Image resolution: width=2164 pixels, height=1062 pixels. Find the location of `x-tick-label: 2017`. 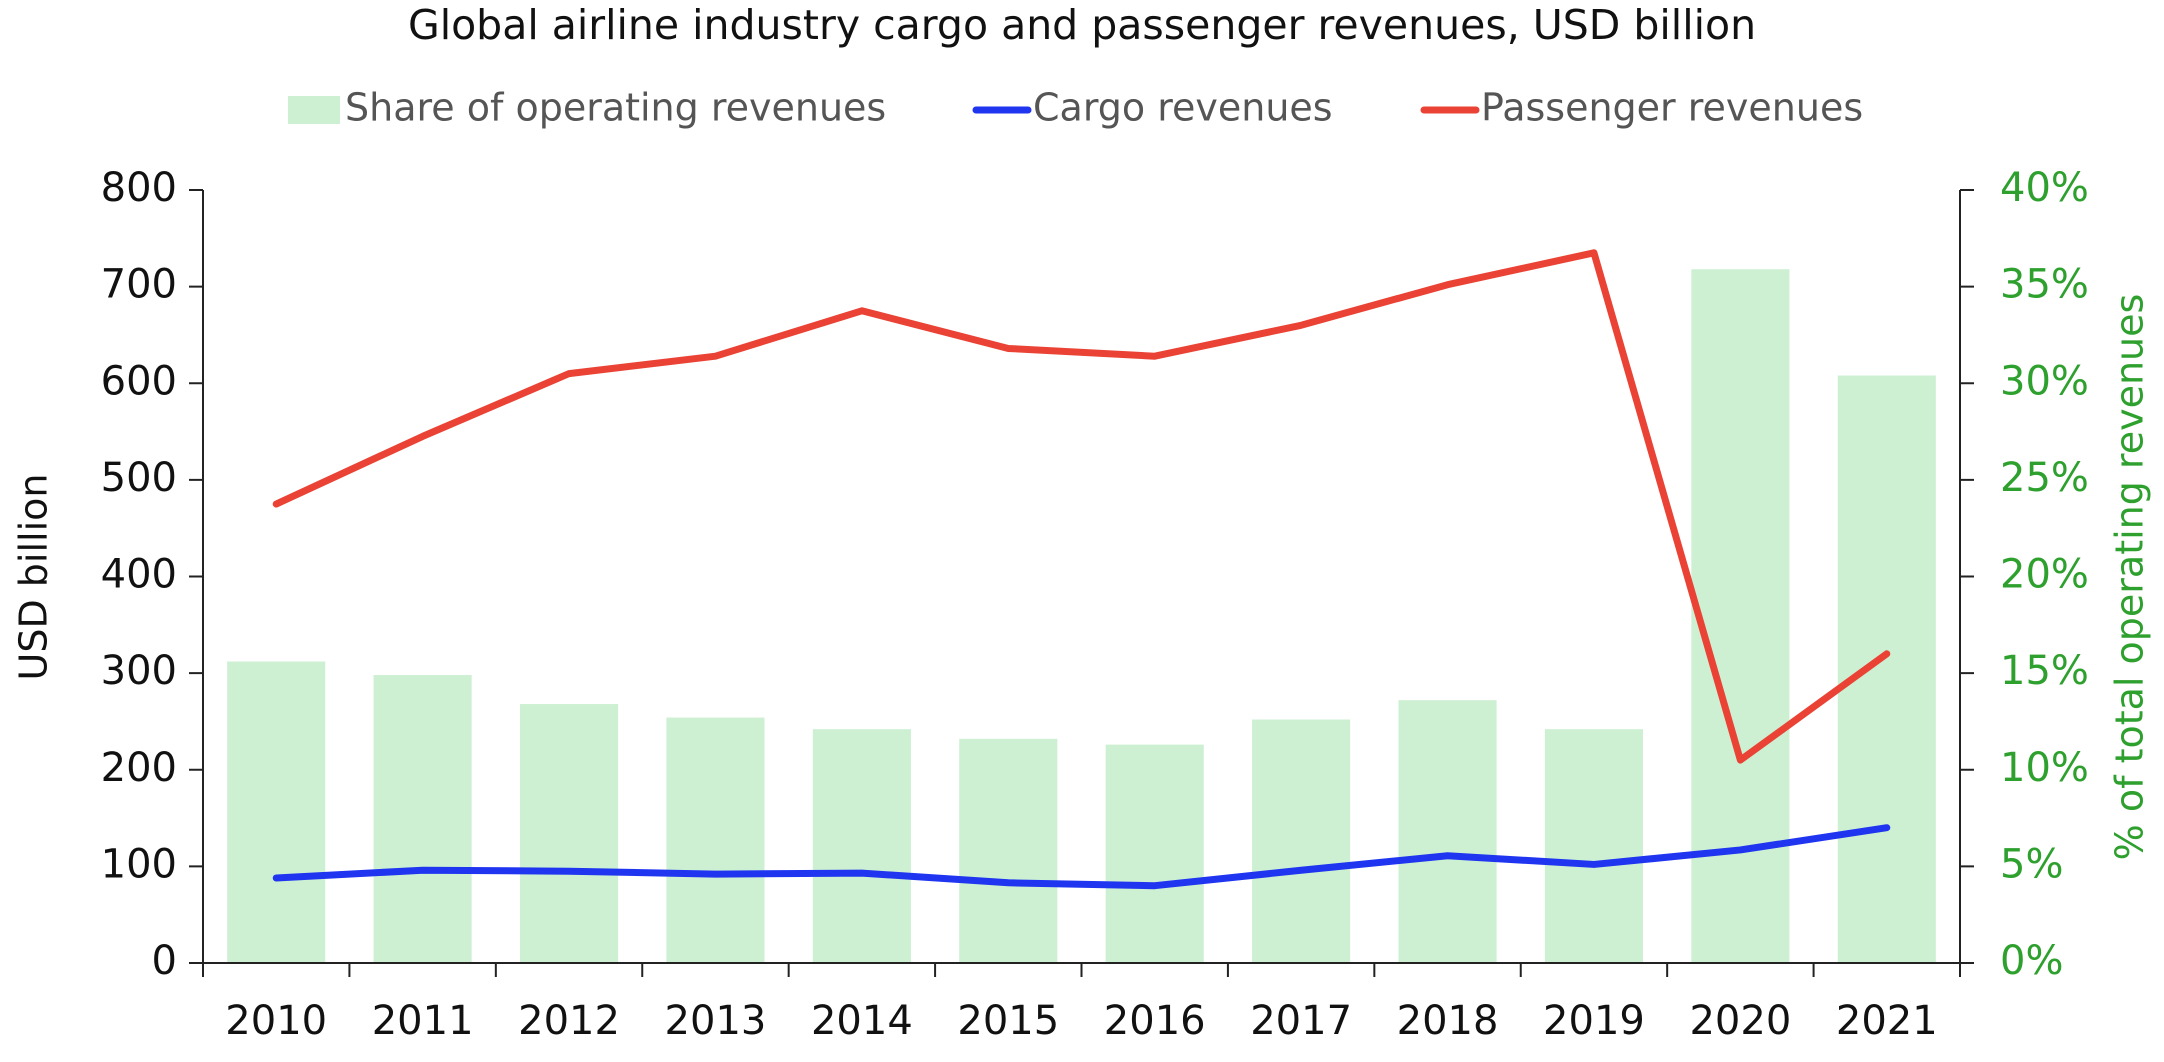

x-tick-label: 2017 is located at coordinates (1301, 1021).